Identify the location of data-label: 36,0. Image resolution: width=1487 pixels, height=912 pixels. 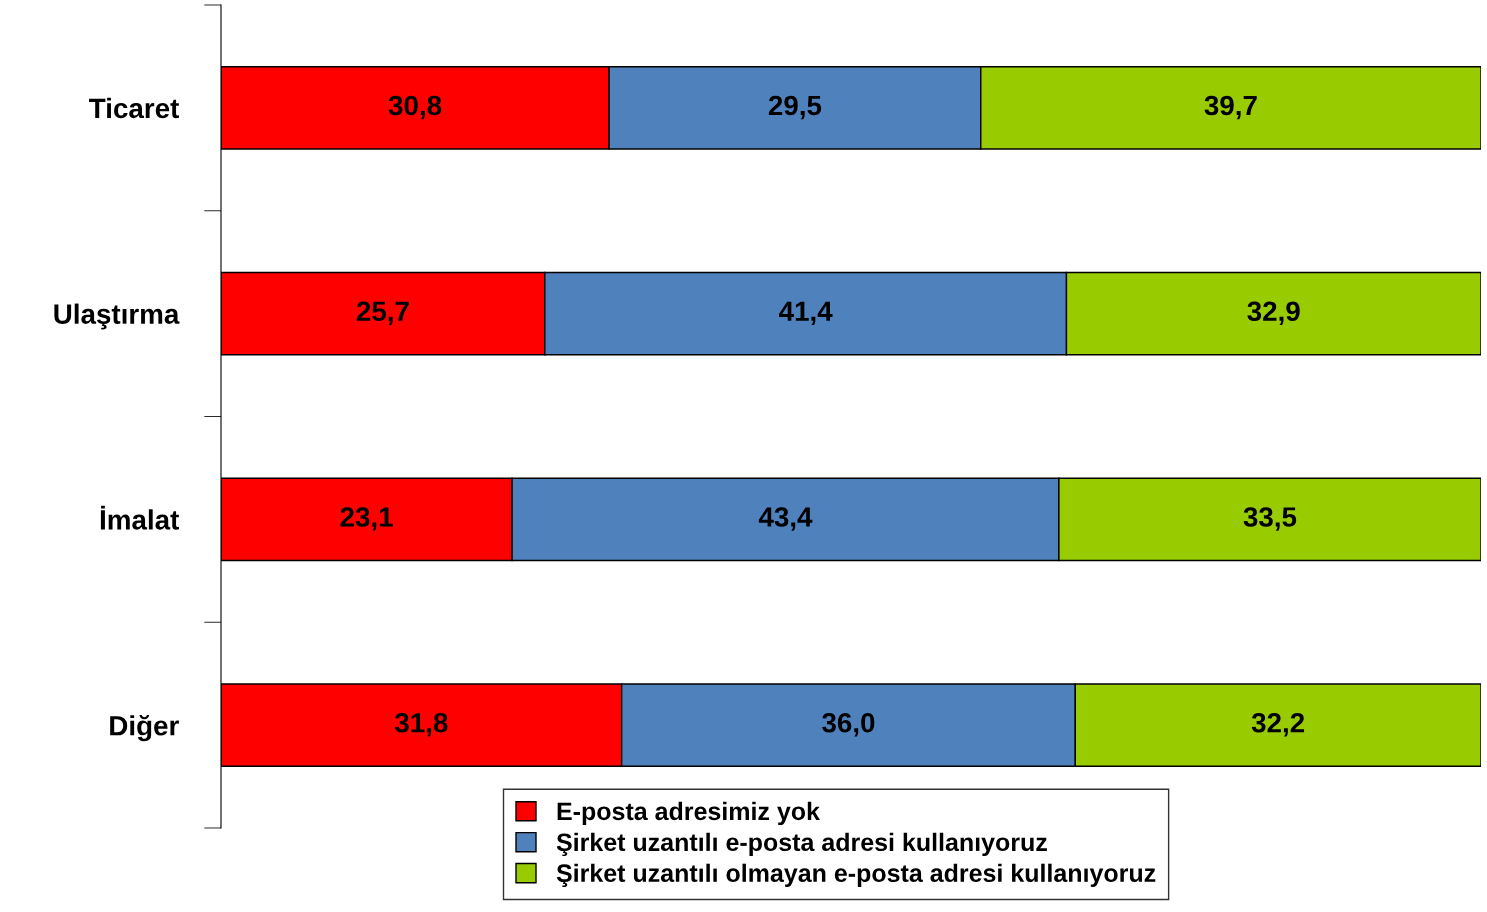
(848, 724).